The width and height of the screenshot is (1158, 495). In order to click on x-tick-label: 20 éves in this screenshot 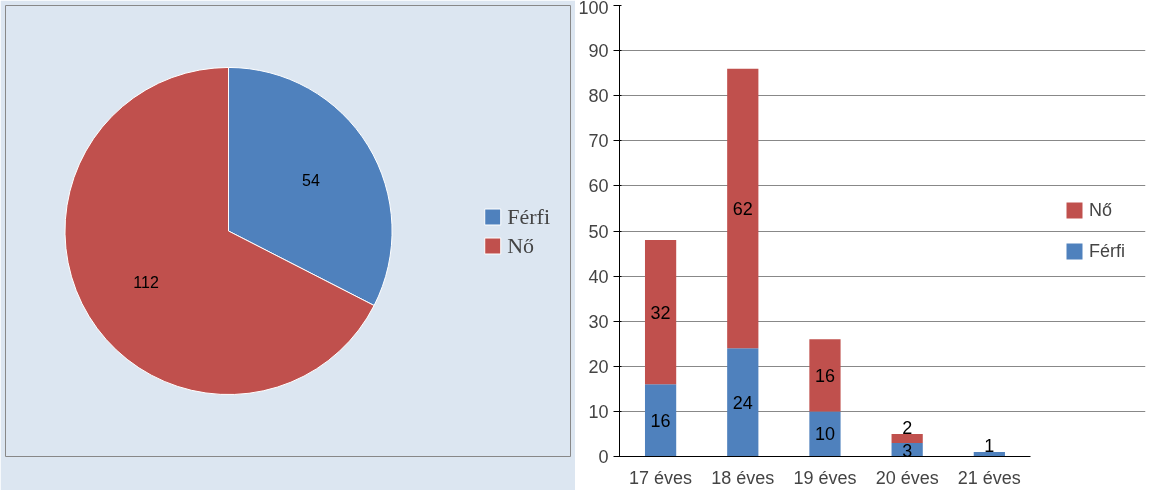, I will do `click(907, 477)`.